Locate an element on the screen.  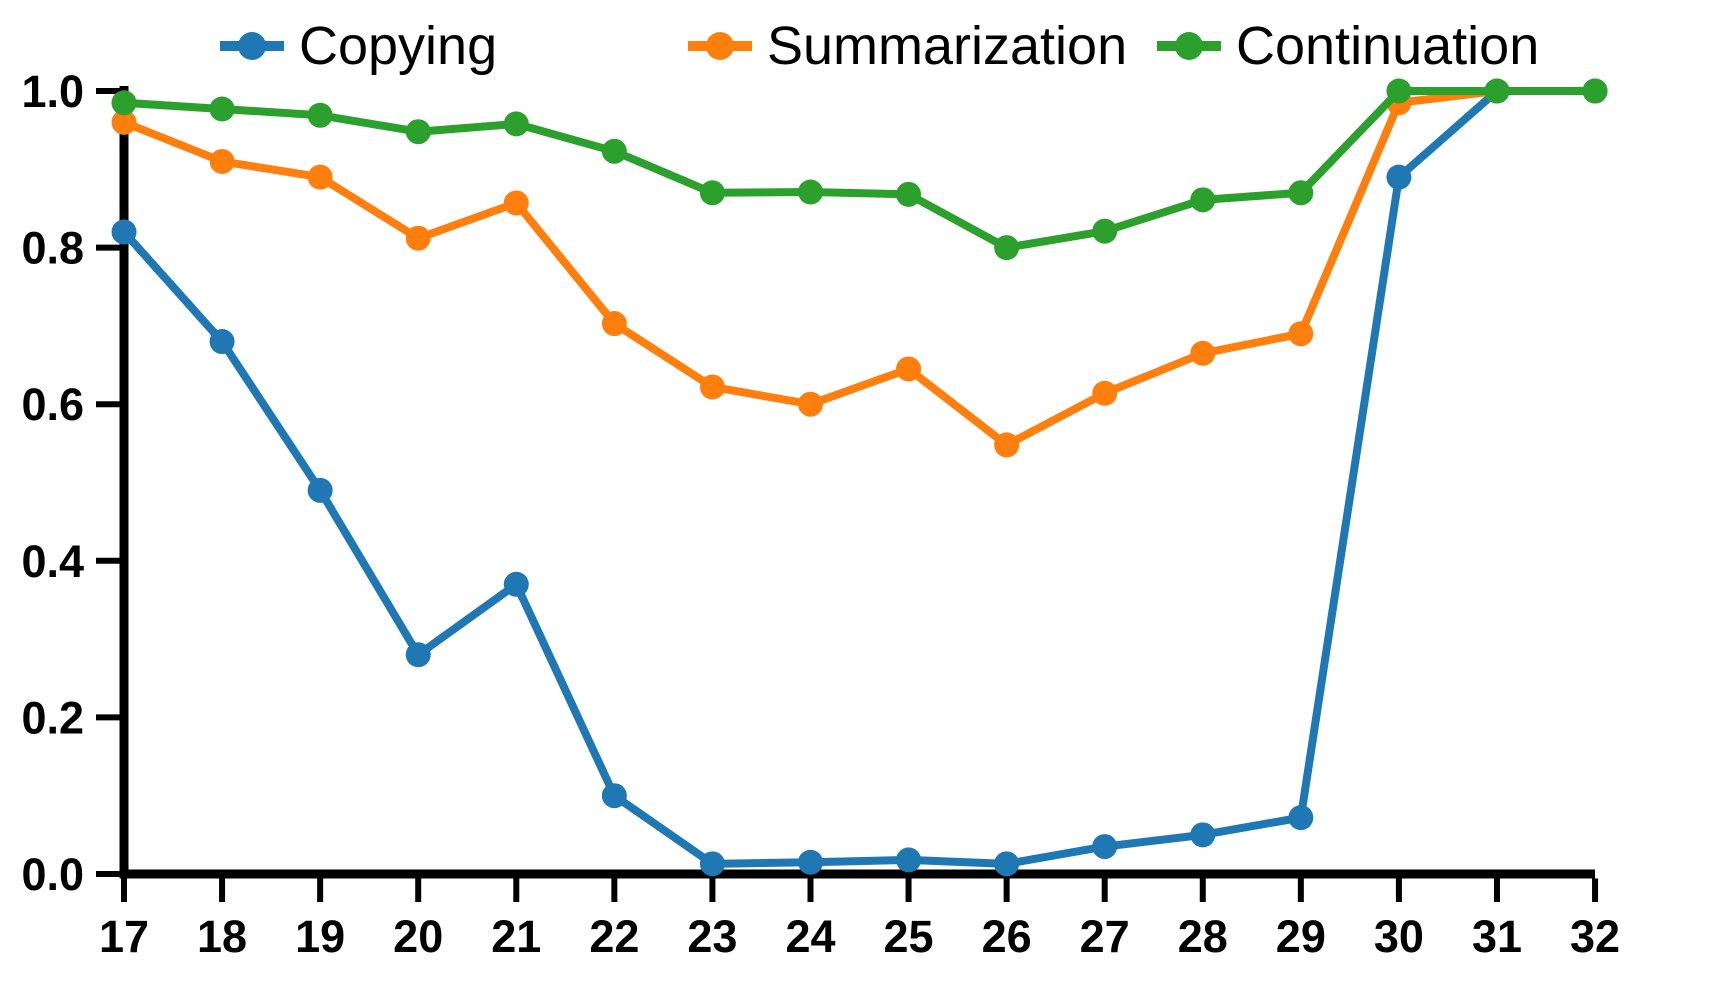
legend-item-continuation: Continuation is located at coordinates (1348, 46).